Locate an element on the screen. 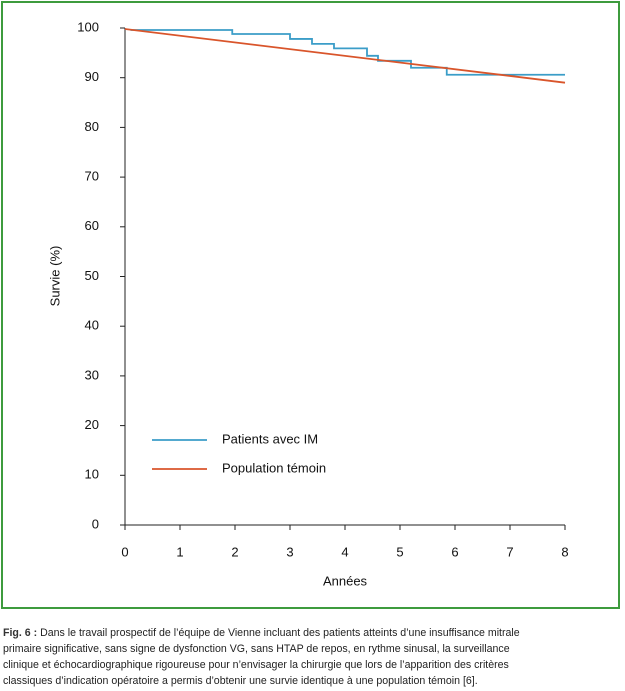  y-tick-label: 50 is located at coordinates (92, 275).